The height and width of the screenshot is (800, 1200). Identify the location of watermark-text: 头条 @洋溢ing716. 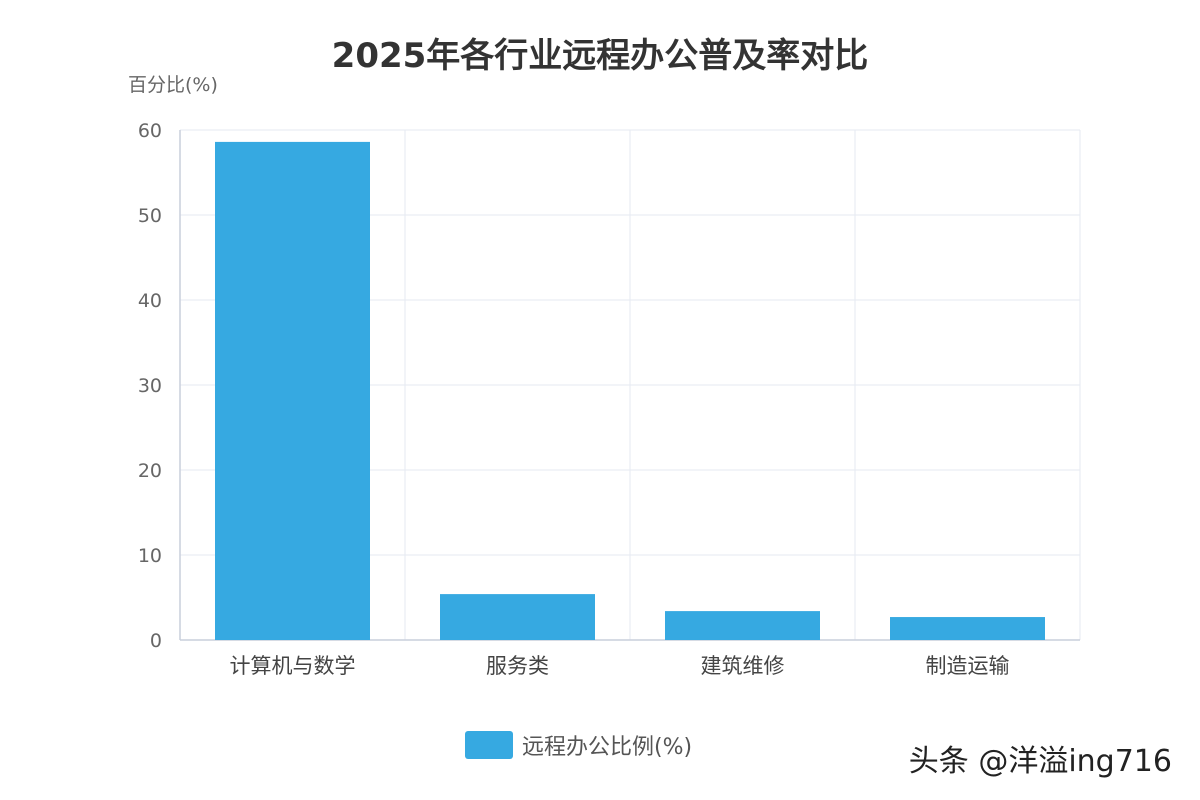
(1040, 761).